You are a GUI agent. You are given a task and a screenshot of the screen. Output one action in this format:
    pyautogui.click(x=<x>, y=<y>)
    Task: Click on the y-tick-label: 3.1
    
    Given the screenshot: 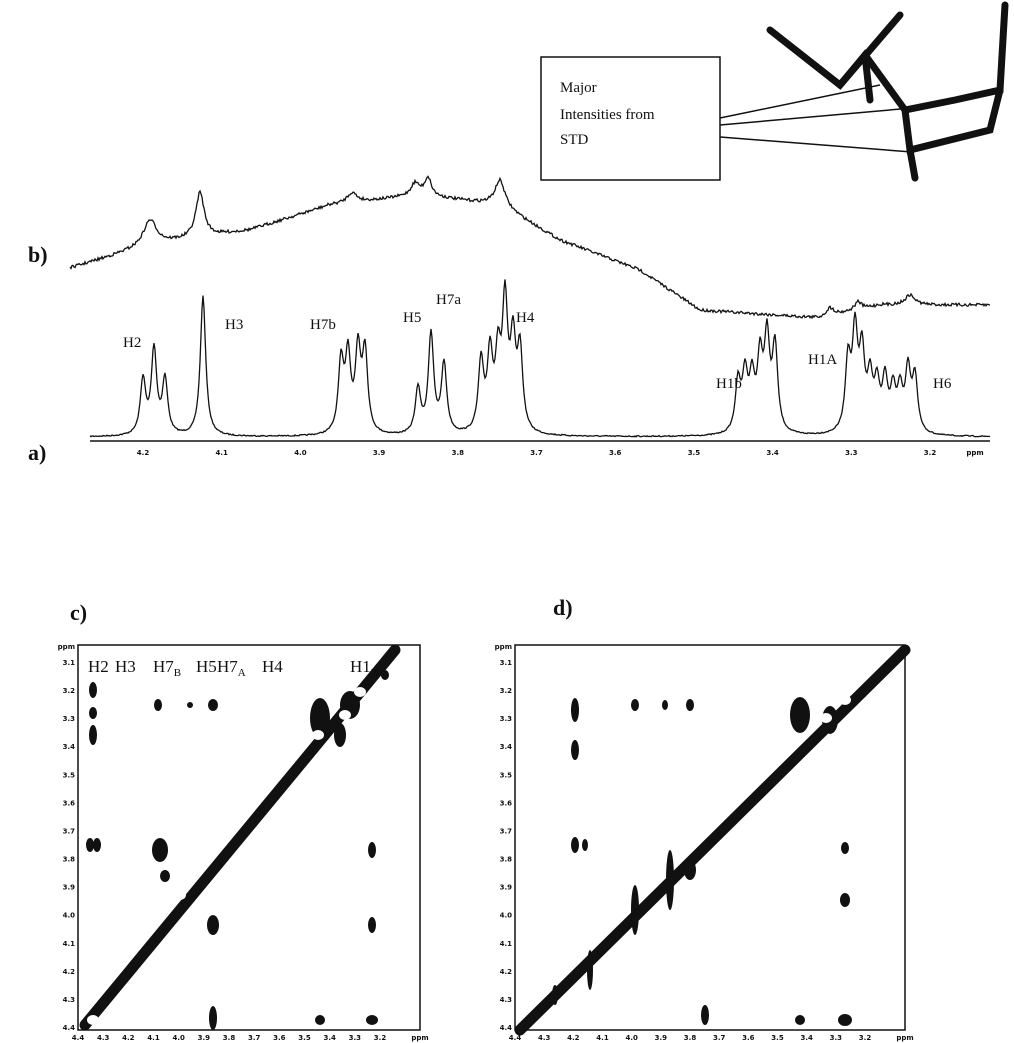 What is the action you would take?
    pyautogui.click(x=69, y=663)
    